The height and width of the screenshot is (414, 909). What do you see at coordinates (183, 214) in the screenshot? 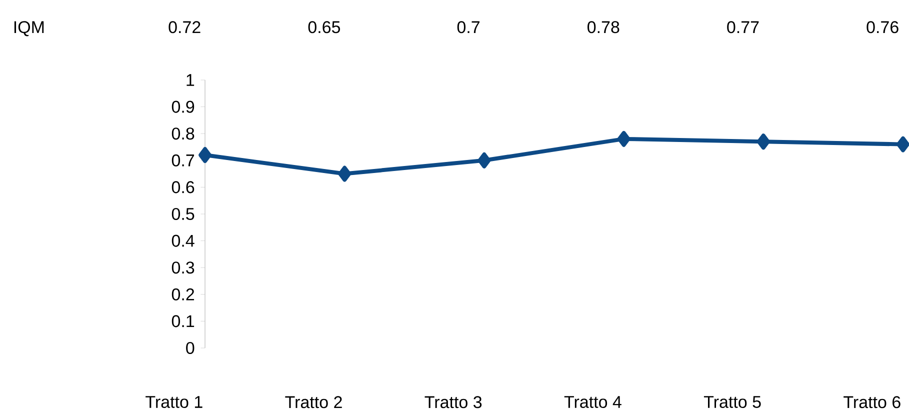
I see `y-tick-label: 0.5` at bounding box center [183, 214].